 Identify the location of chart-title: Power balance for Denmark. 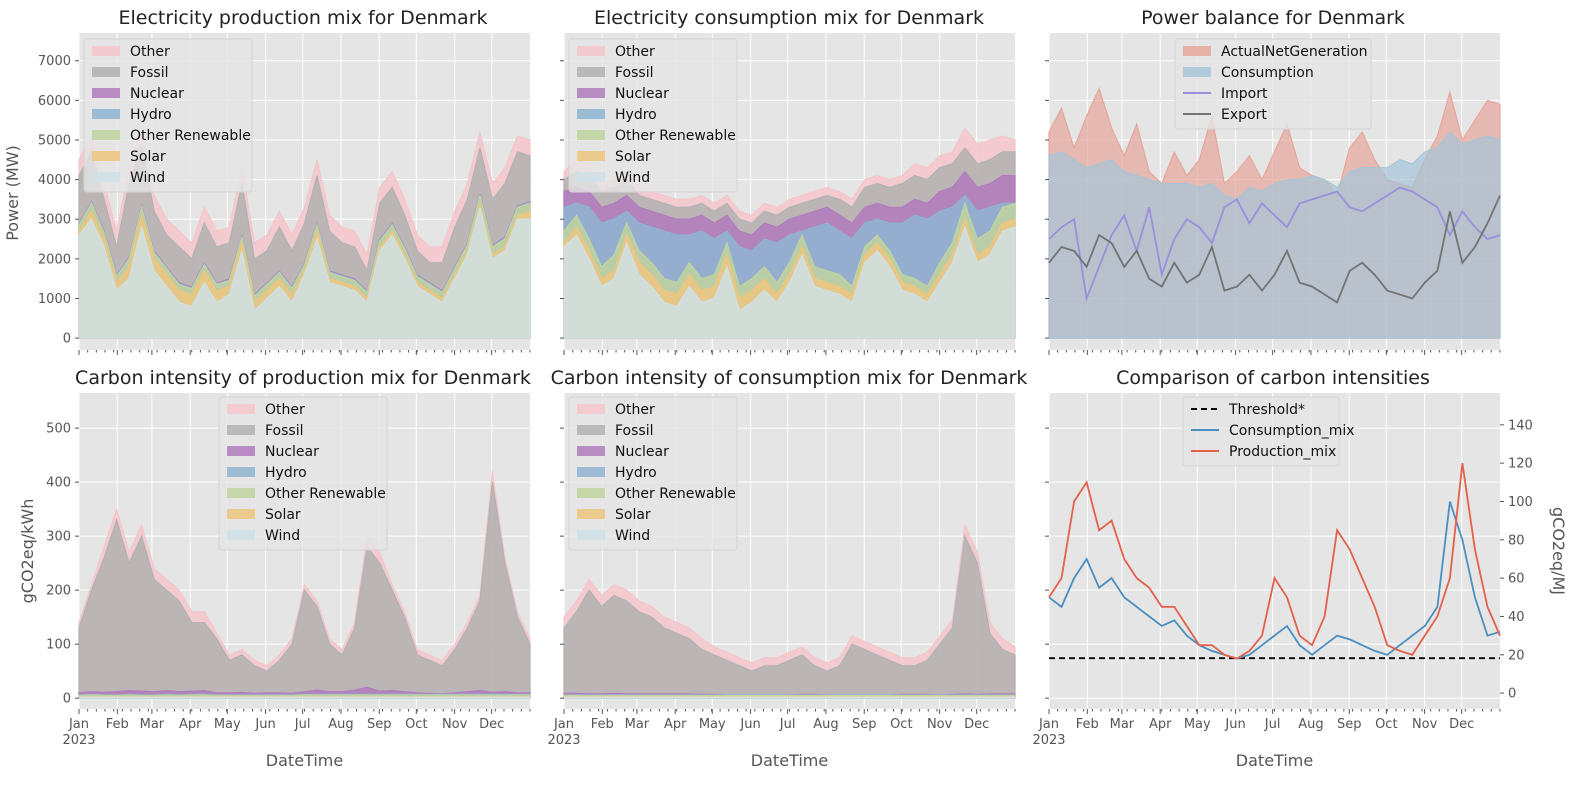
(1273, 18).